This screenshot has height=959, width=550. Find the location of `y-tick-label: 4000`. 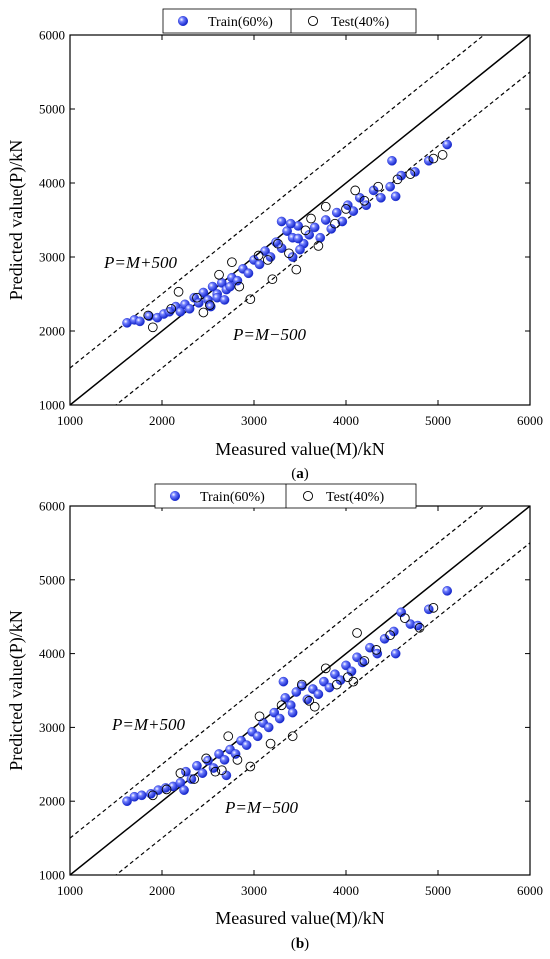

y-tick-label: 4000 is located at coordinates (52, 183).